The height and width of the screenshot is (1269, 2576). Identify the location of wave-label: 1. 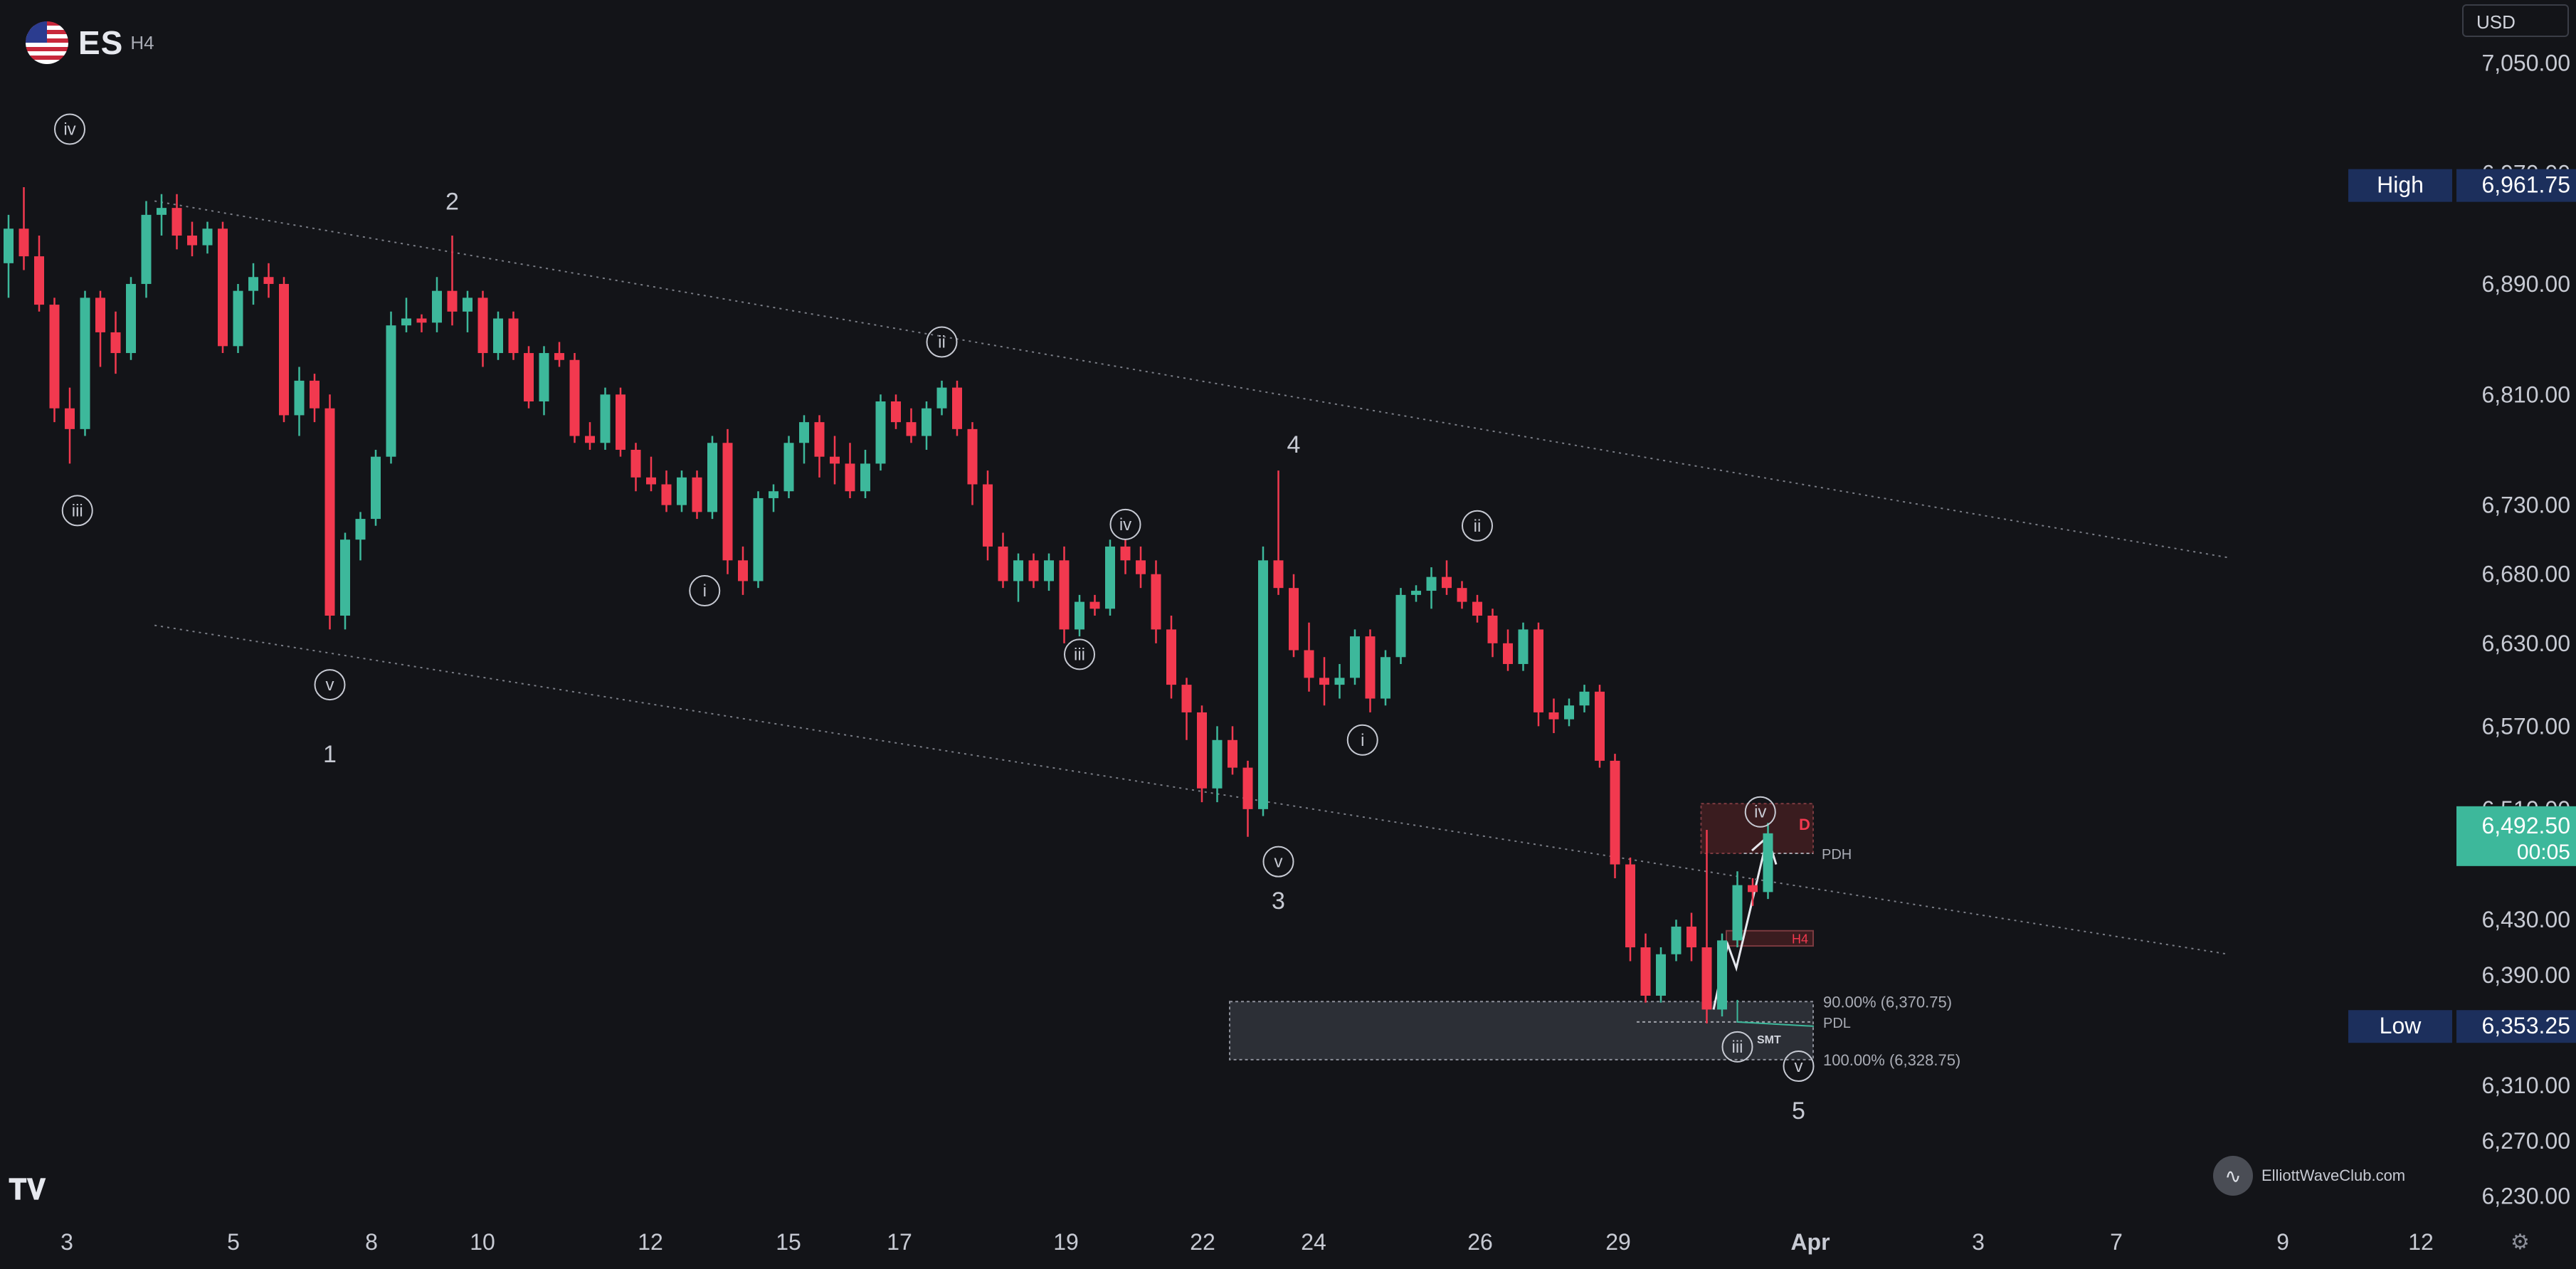
(330, 754).